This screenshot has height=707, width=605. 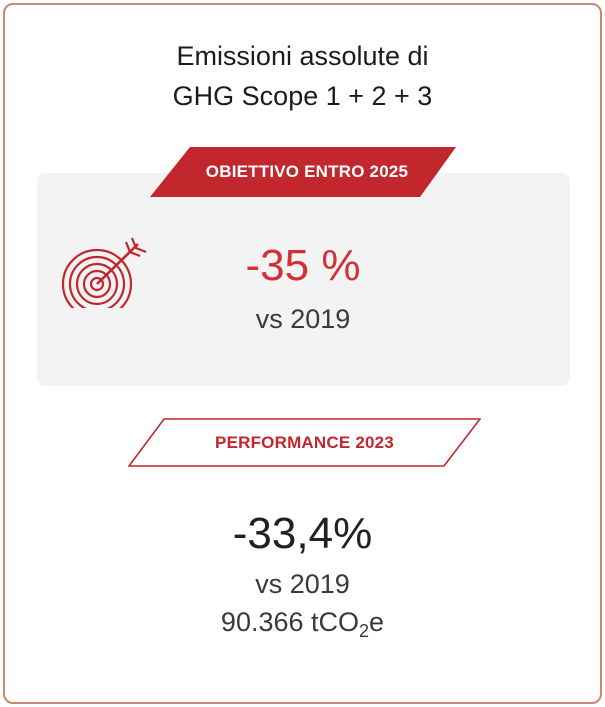 I want to click on goal-badge-label: OBIETTIVO ENTRO 2025, so click(x=307, y=171).